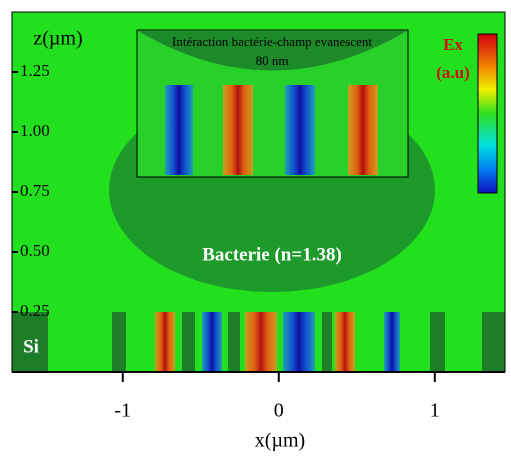 Image resolution: width=511 pixels, height=459 pixels. Describe the element at coordinates (272, 41) in the screenshot. I see `inset-title: Intéraction bactérie-champ evanescent` at that location.